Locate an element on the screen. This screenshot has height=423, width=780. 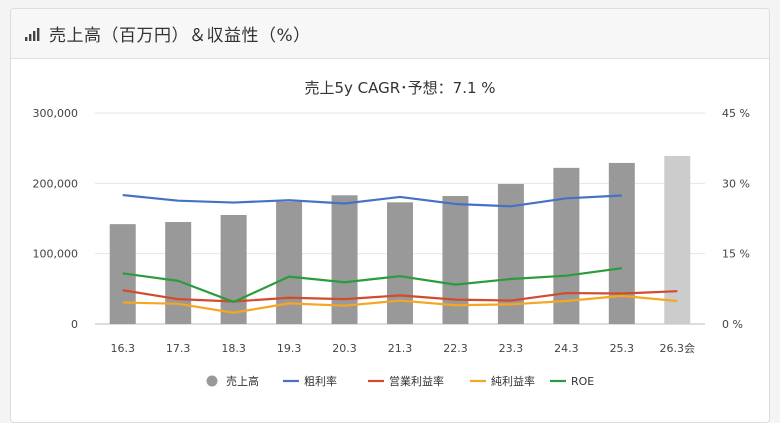
legend-marker is located at coordinates (212, 381).